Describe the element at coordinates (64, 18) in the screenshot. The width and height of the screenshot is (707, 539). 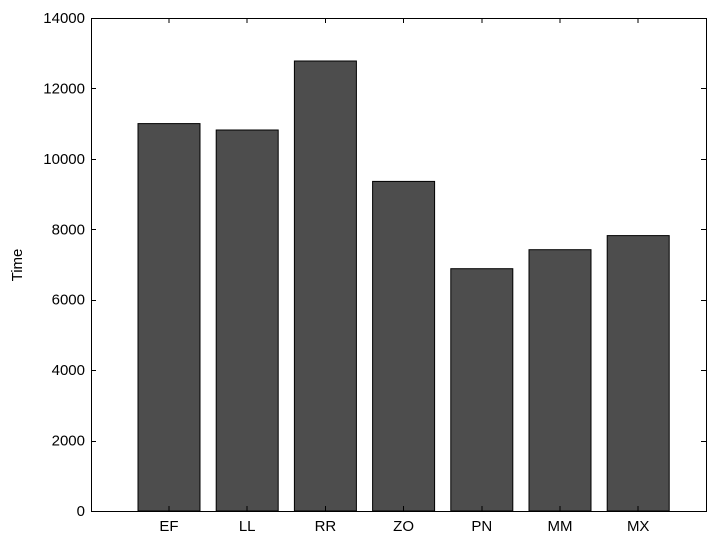
I see `y-tick-label-14000: 14000` at that location.